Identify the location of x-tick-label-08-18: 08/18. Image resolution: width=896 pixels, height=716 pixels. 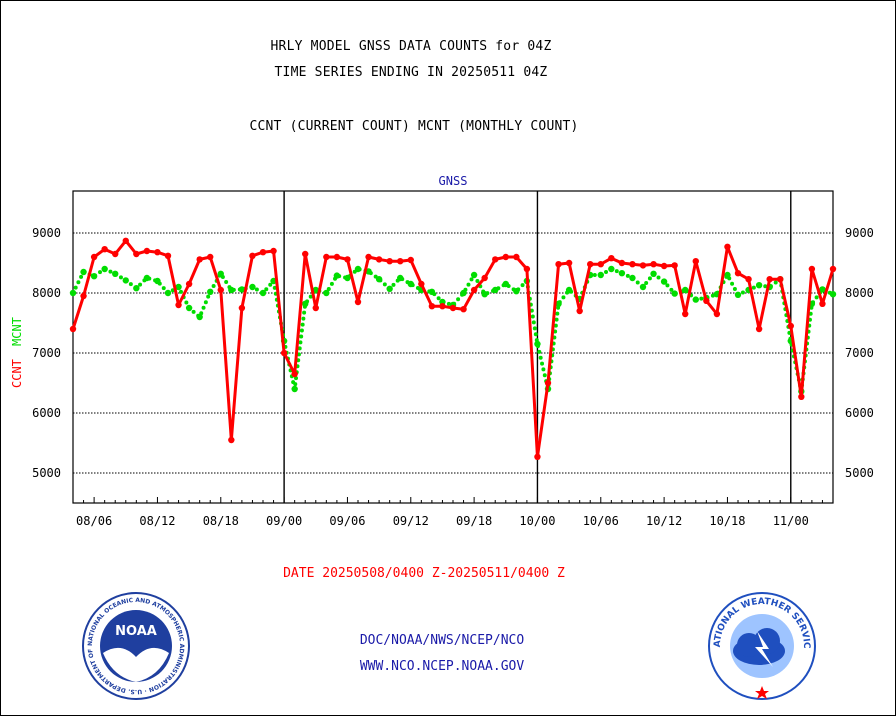
(221, 521).